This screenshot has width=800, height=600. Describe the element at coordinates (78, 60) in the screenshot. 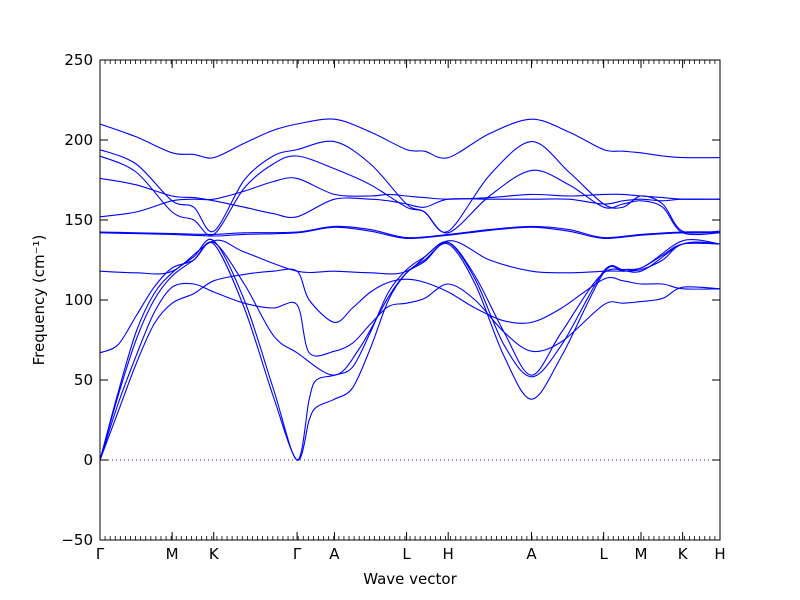

I see `y-tick-label: 250` at that location.